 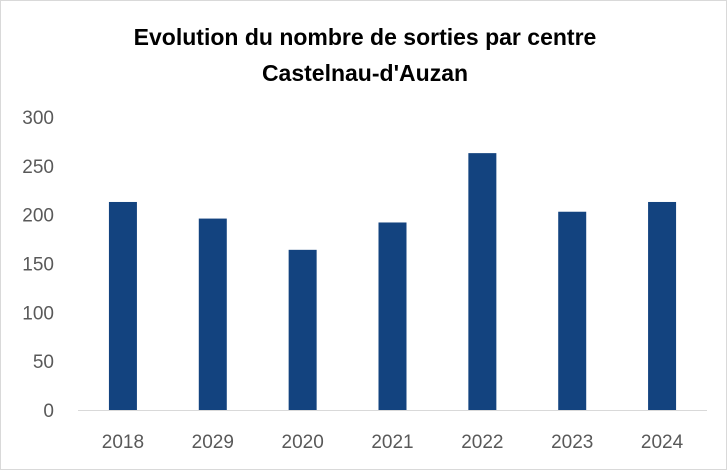 What do you see at coordinates (213, 442) in the screenshot?
I see `x-tick-label: 2029` at bounding box center [213, 442].